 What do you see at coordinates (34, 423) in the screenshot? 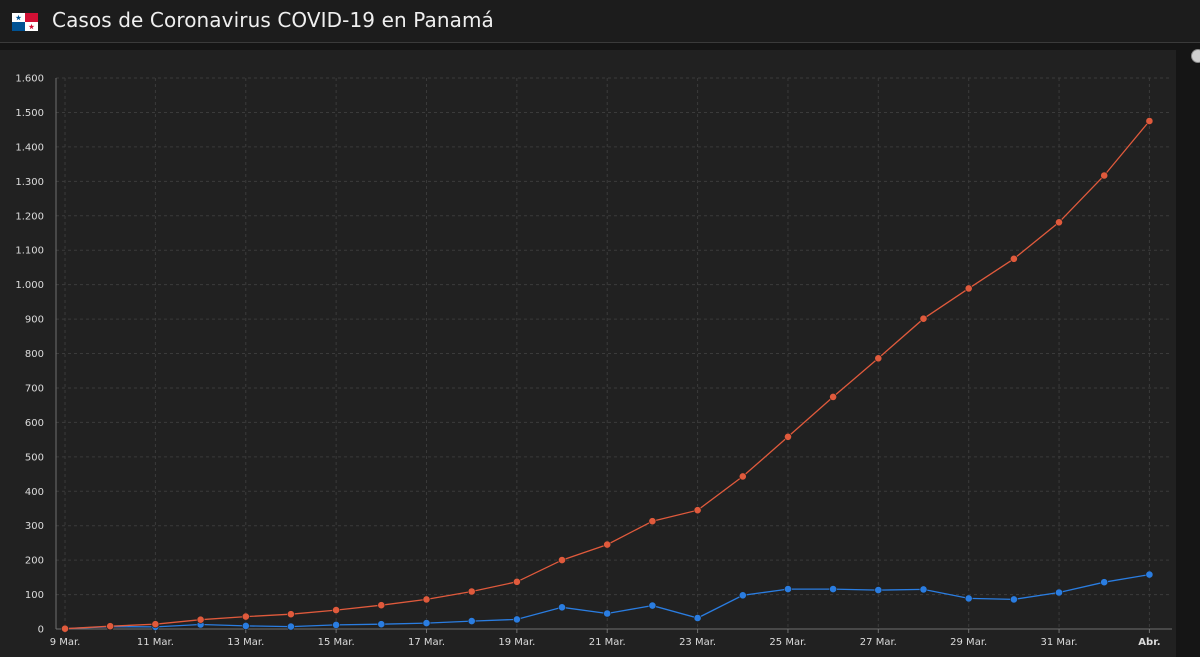
I see `y-tick-label: 600` at bounding box center [34, 423].